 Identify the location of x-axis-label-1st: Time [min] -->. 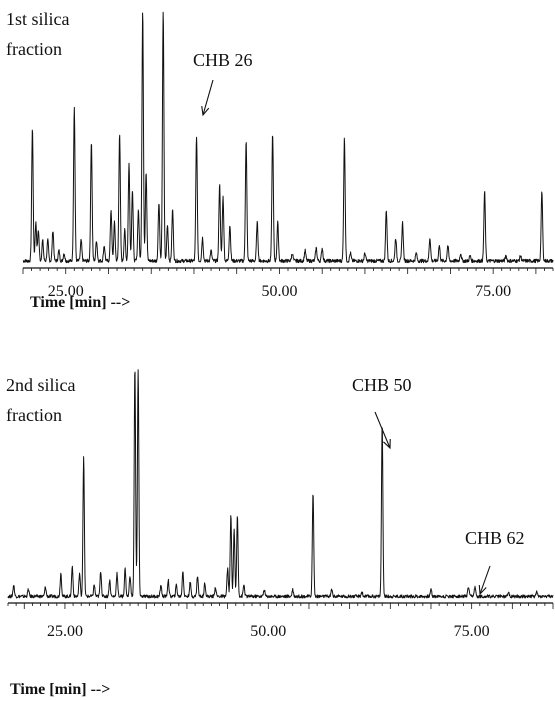
(80, 302).